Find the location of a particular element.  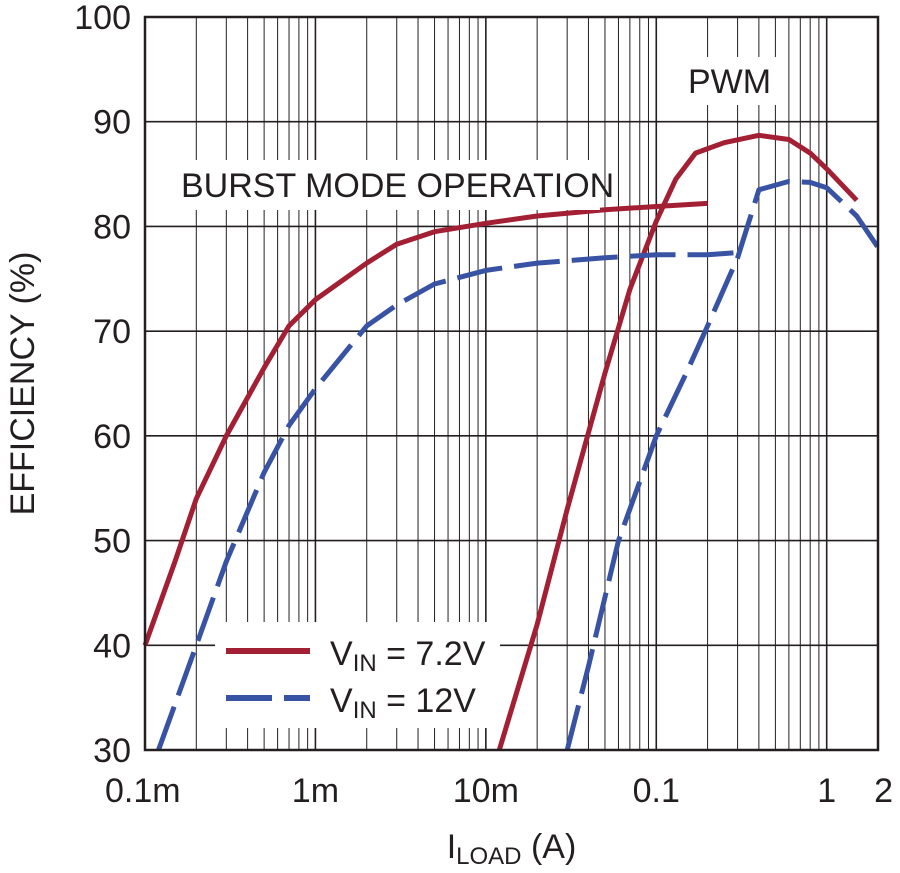

annotation-burst-background is located at coordinates (387, 185).